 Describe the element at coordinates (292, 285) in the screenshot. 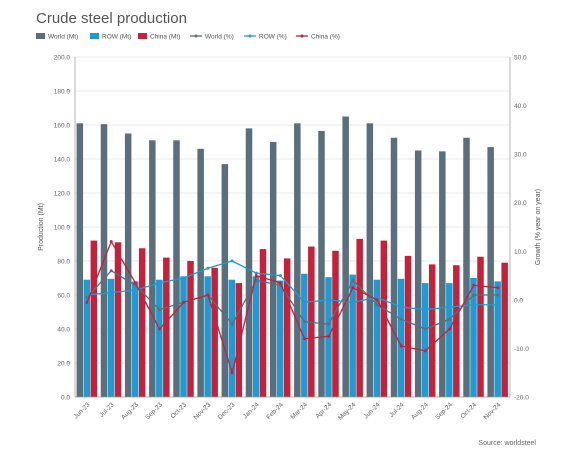

I see `line-row` at that location.